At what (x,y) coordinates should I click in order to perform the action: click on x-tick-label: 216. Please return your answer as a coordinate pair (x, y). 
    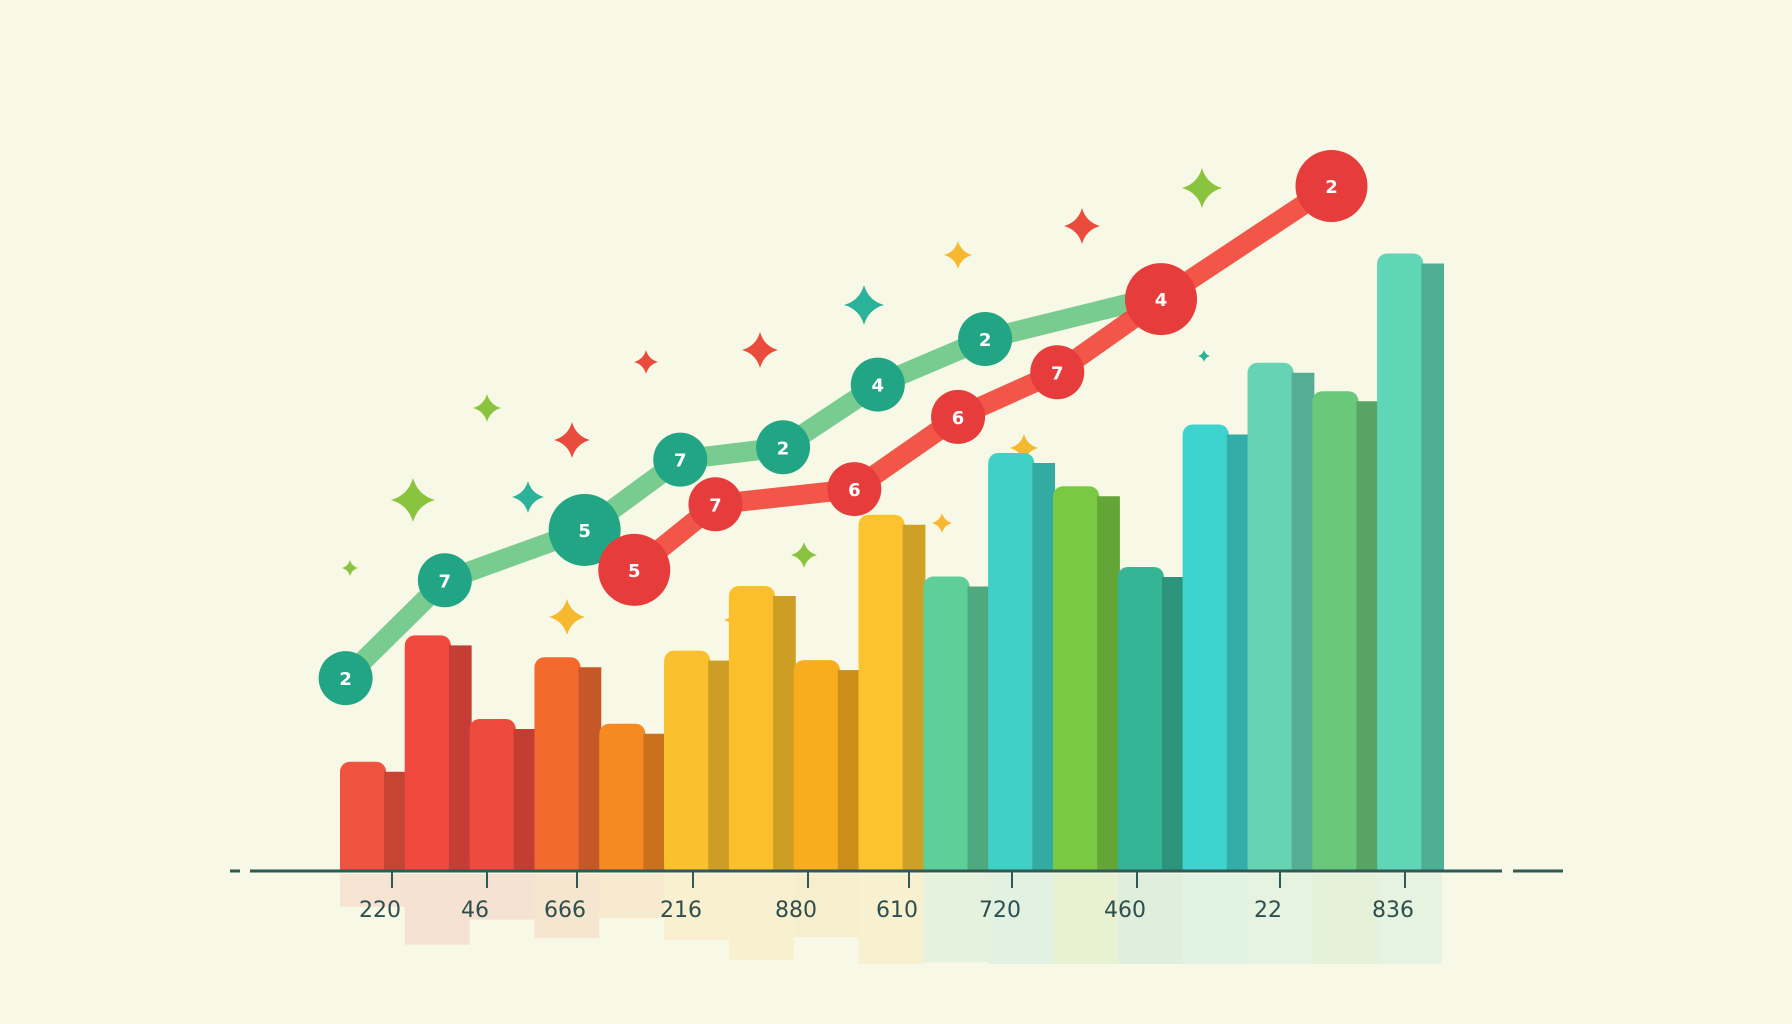
    Looking at the image, I should click on (681, 910).